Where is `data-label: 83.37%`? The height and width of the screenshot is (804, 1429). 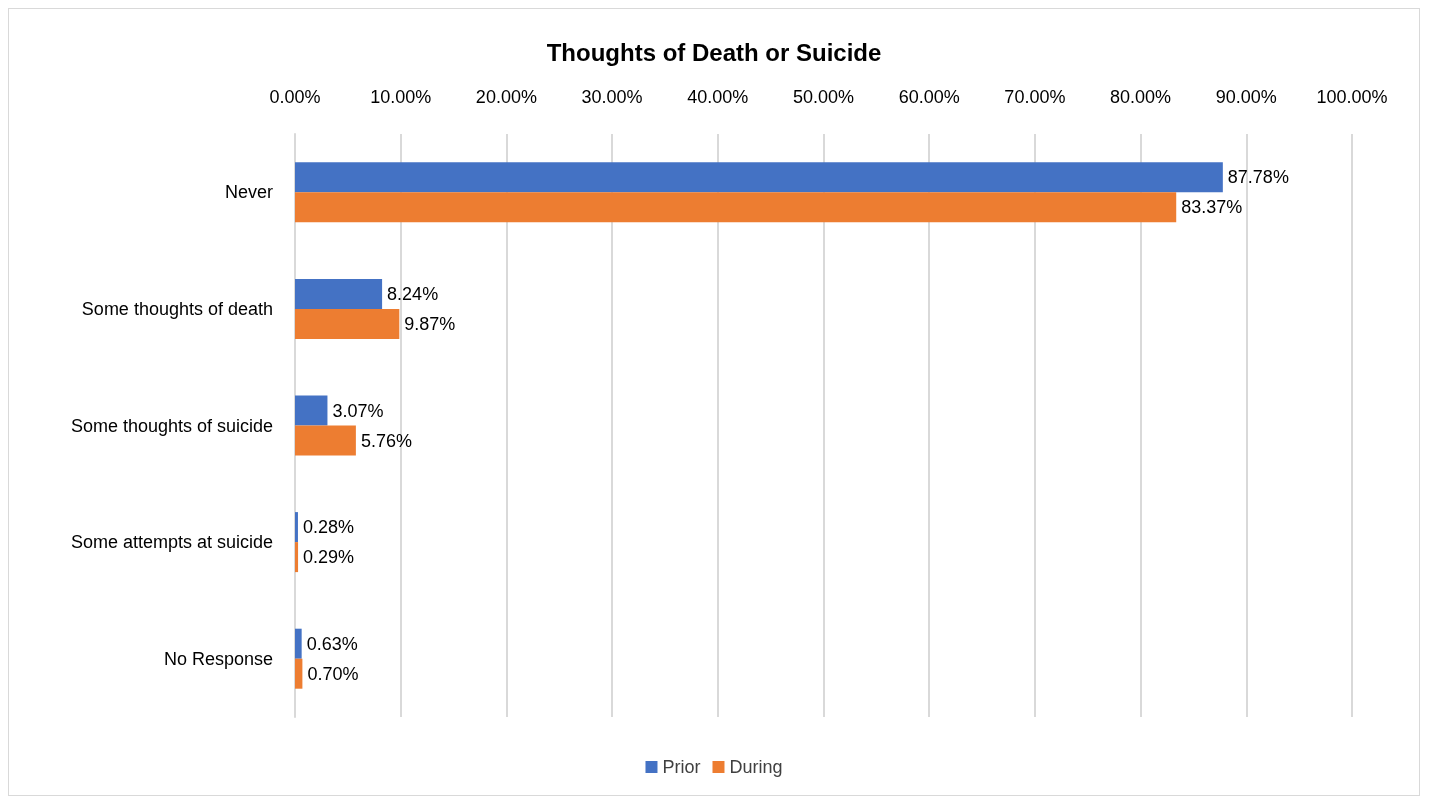
data-label: 83.37% is located at coordinates (1212, 207).